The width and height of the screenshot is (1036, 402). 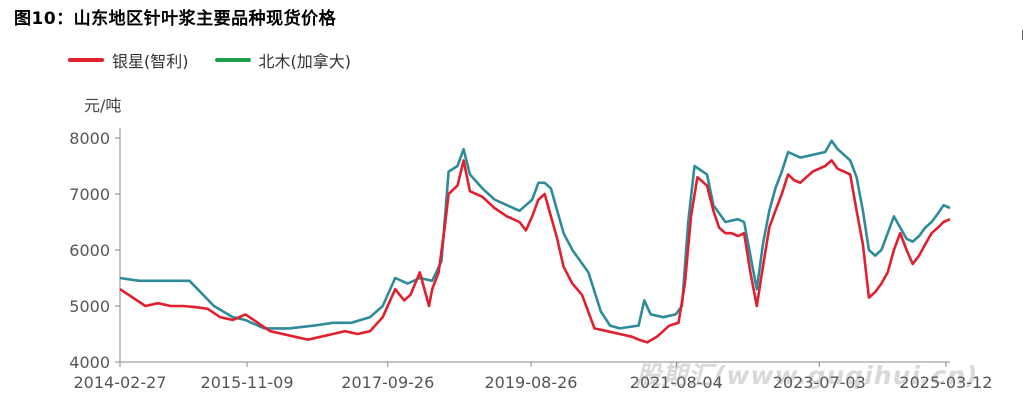 I want to click on y-tick-label: 5000, so click(x=89, y=306).